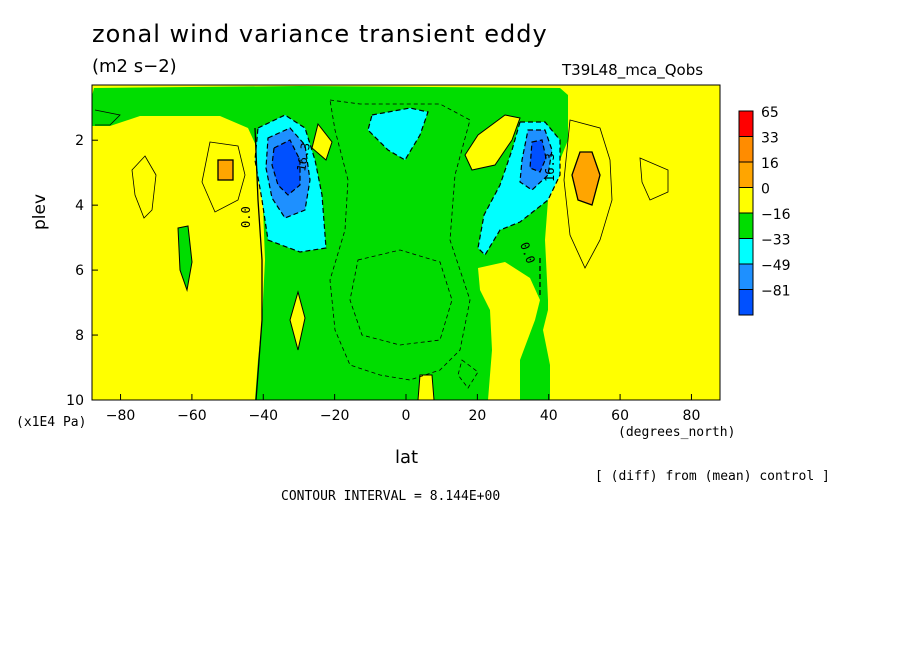 The image size is (904, 654). Describe the element at coordinates (75, 401) in the screenshot. I see `y-tick-label: 10` at that location.